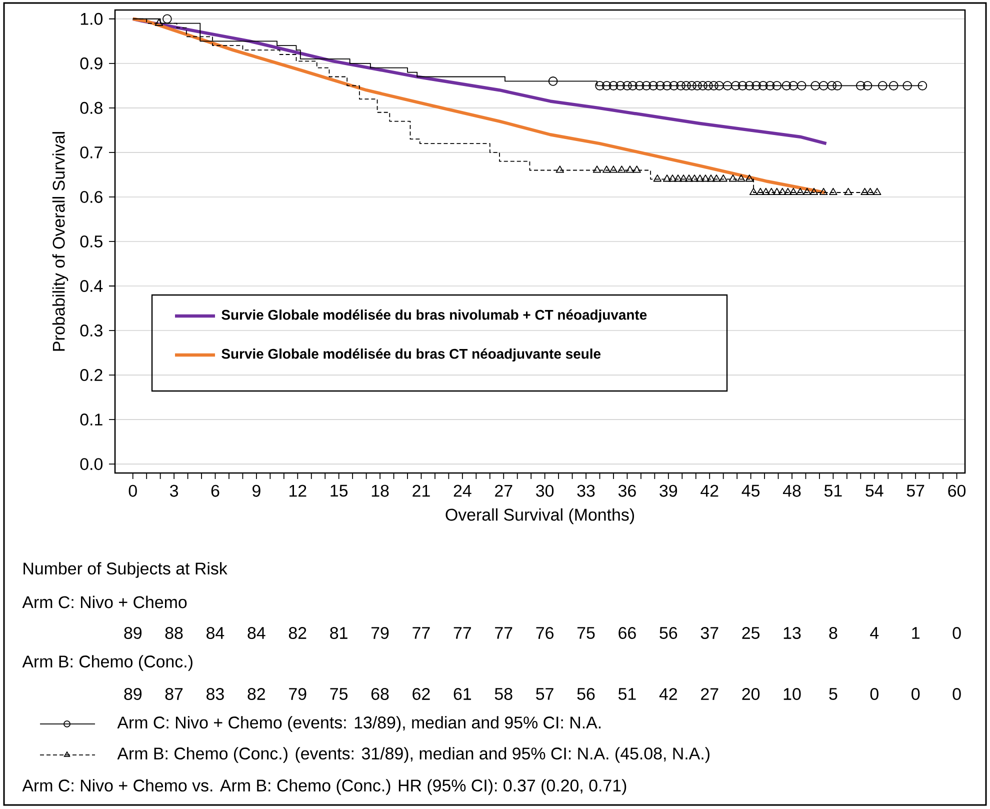 The height and width of the screenshot is (809, 990). What do you see at coordinates (627, 694) in the screenshot?
I see `text: 51` at bounding box center [627, 694].